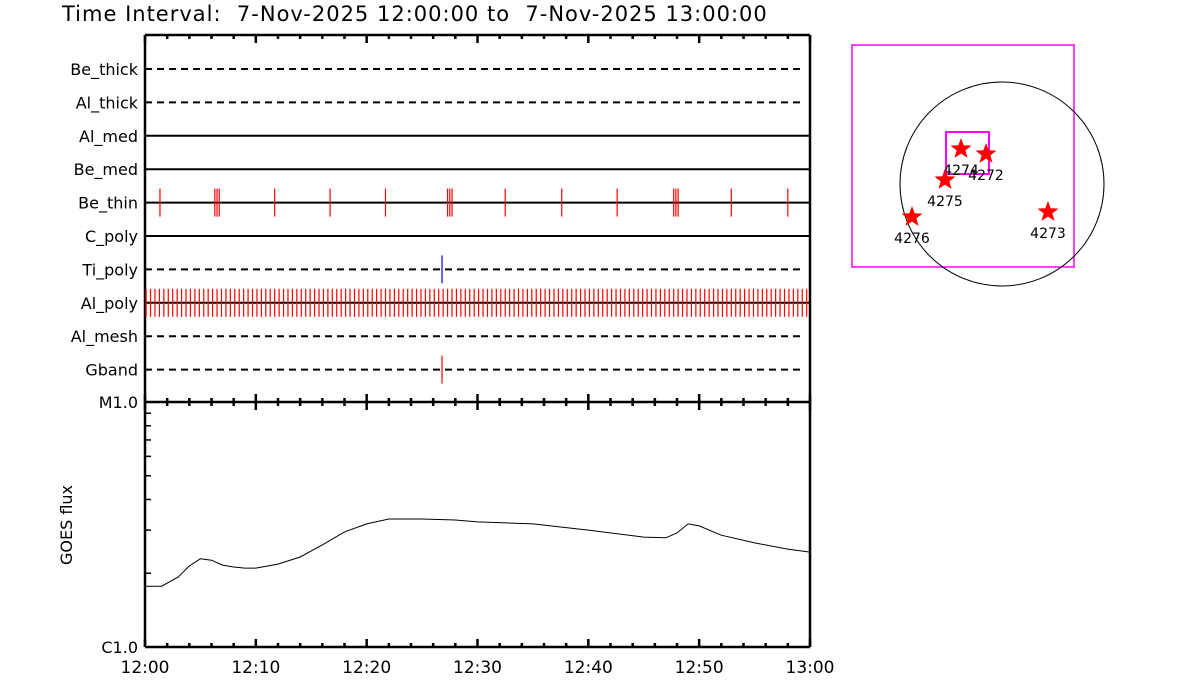  I want to click on x-tick-label: 12:20, so click(366, 668).